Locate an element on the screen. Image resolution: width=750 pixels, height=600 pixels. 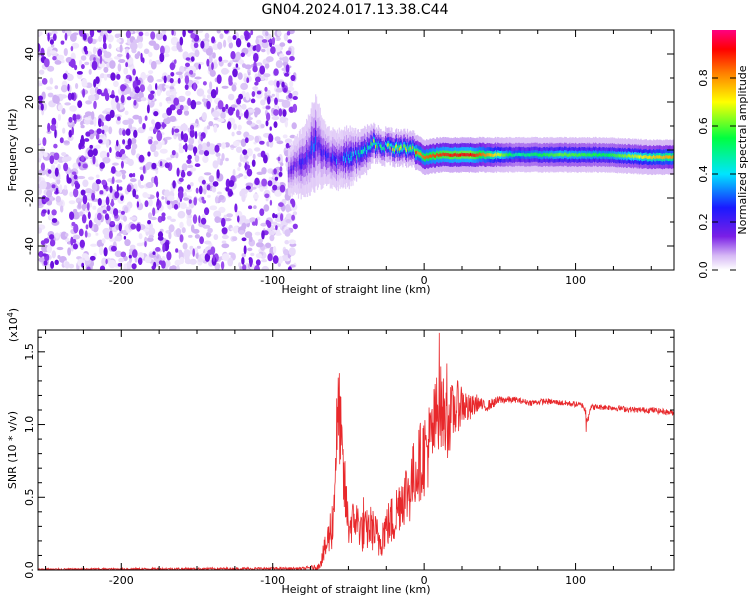
colorbar-gradient is located at coordinates (724, 150).